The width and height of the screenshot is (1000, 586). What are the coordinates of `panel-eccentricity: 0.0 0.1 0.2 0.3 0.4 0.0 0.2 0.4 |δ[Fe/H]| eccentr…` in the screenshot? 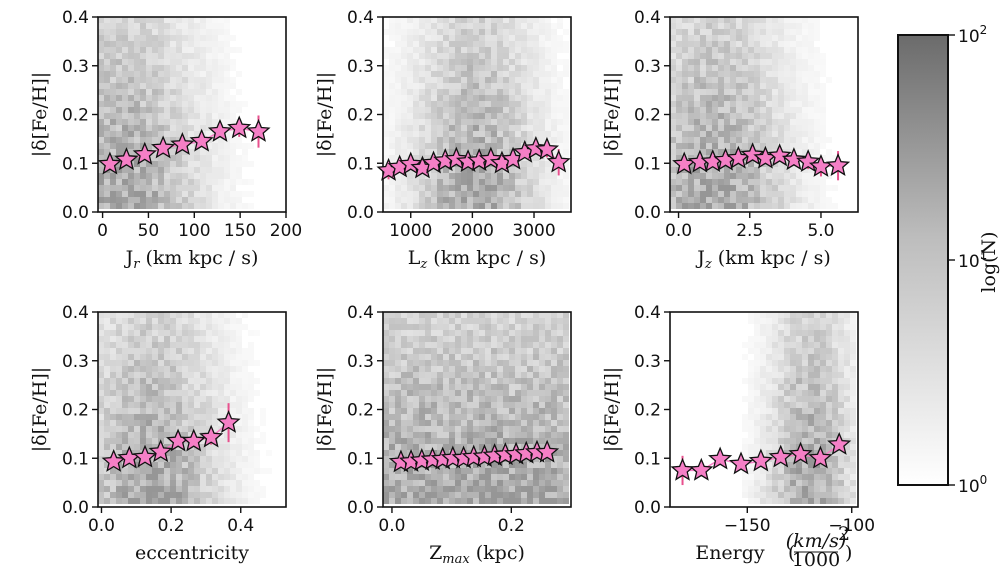 It's located at (158, 433).